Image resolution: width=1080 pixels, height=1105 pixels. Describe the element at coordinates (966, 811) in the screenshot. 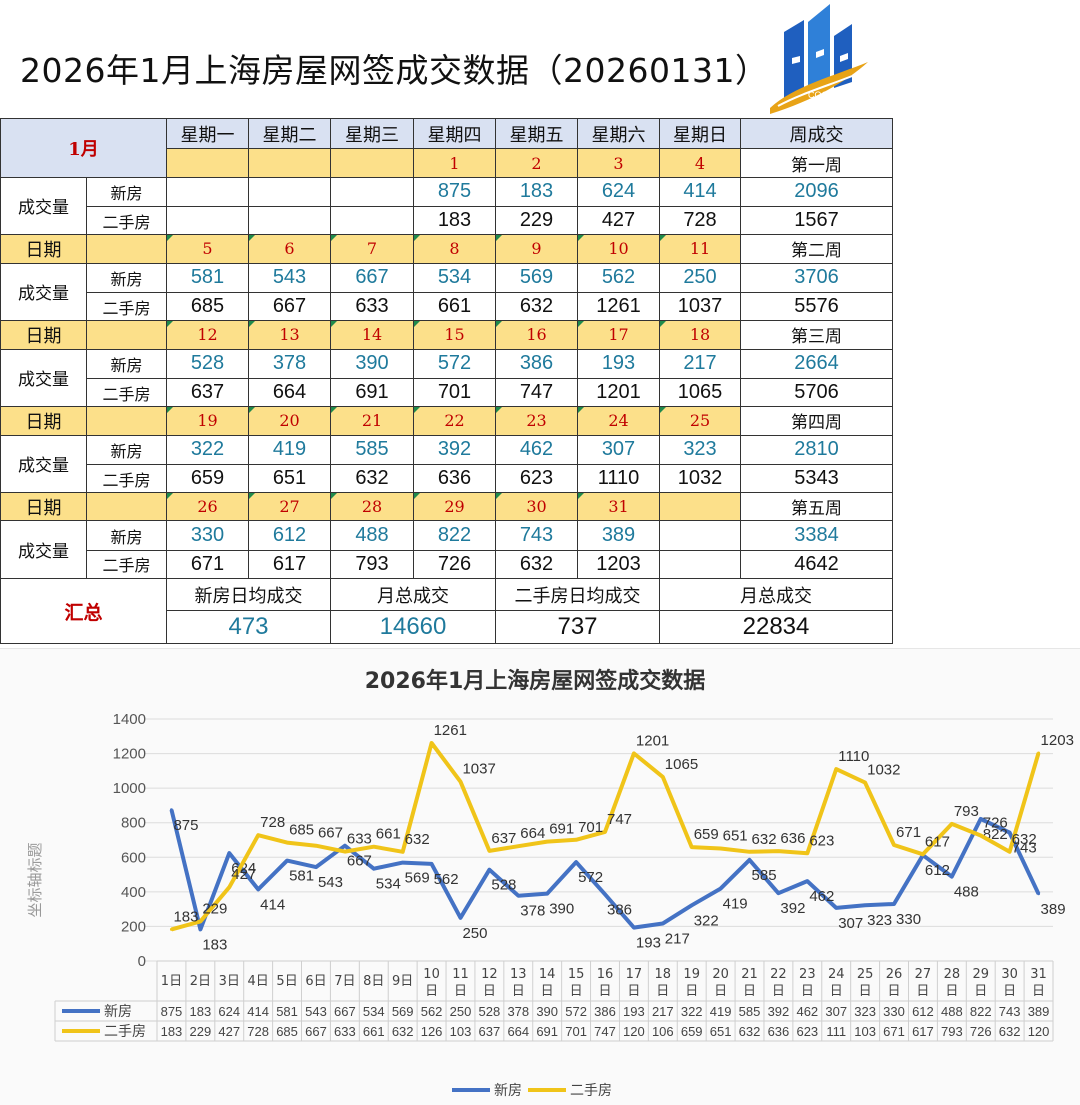

I see `data-label: 793` at that location.